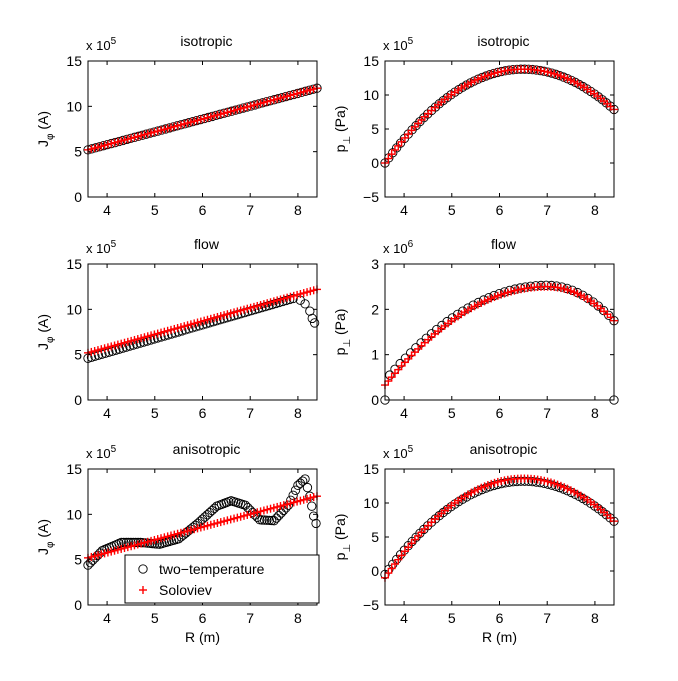  I want to click on panel-p4: 4 5 6 7 8 0 1 2 3 flow x 106 p⊥ (Pa), so click(475, 328).